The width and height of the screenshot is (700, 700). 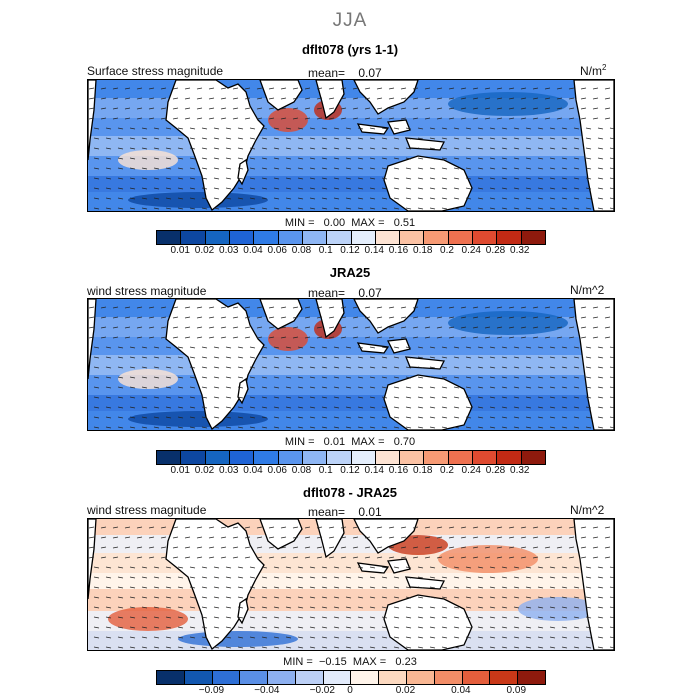 What do you see at coordinates (350, 492) in the screenshot?
I see `panel3-title: dflt078 - JRA25` at bounding box center [350, 492].